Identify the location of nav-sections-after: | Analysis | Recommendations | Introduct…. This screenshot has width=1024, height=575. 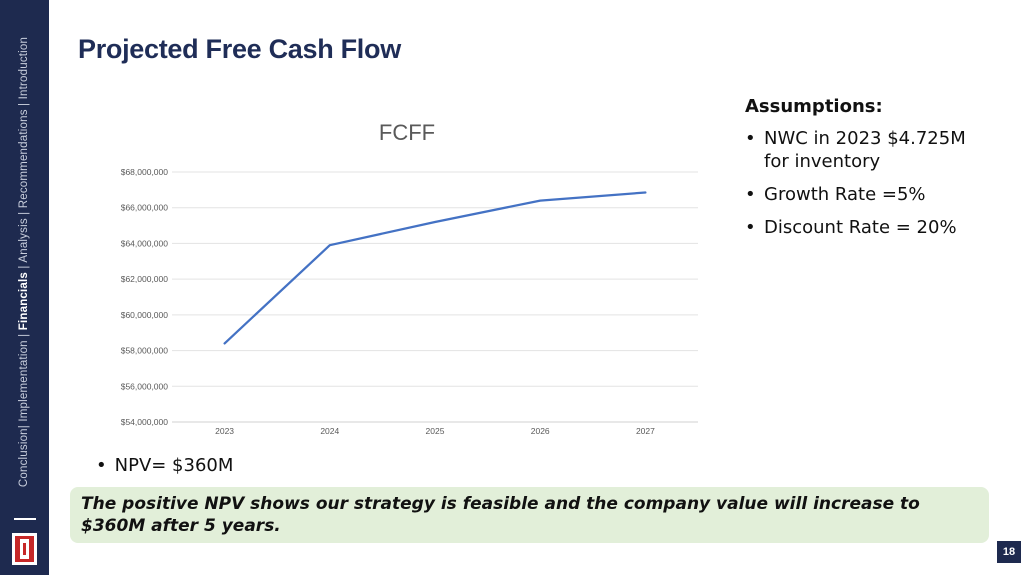
(24, 154).